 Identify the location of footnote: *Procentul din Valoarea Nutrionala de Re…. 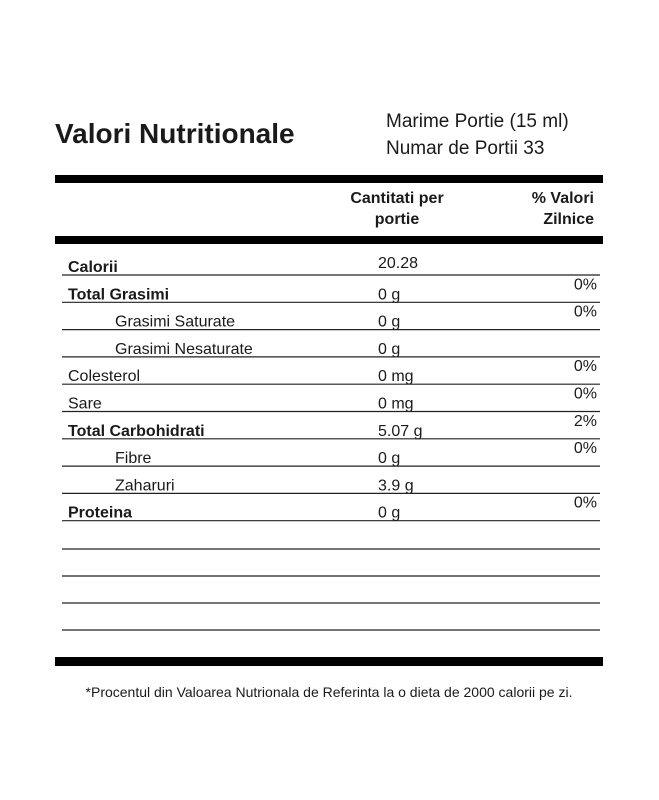
(329, 692).